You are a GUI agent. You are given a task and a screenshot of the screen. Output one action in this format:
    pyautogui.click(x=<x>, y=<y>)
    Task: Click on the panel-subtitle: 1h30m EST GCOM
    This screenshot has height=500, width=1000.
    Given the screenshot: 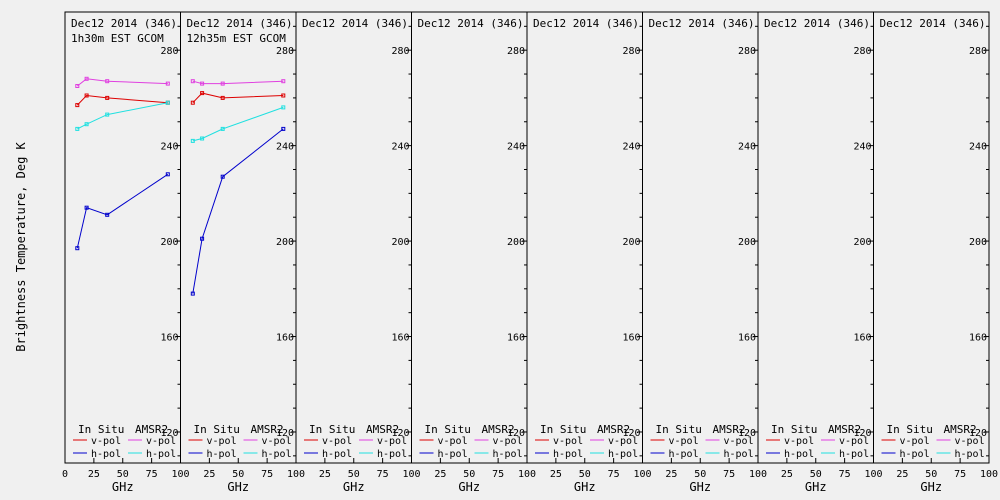 What is the action you would take?
    pyautogui.click(x=117, y=38)
    